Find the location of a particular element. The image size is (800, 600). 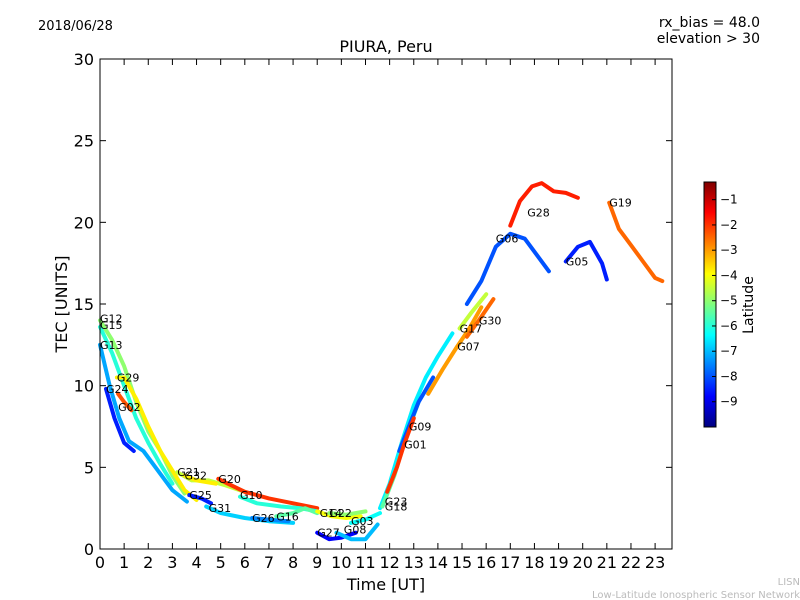

x-tick-label: 18 is located at coordinates (534, 562).